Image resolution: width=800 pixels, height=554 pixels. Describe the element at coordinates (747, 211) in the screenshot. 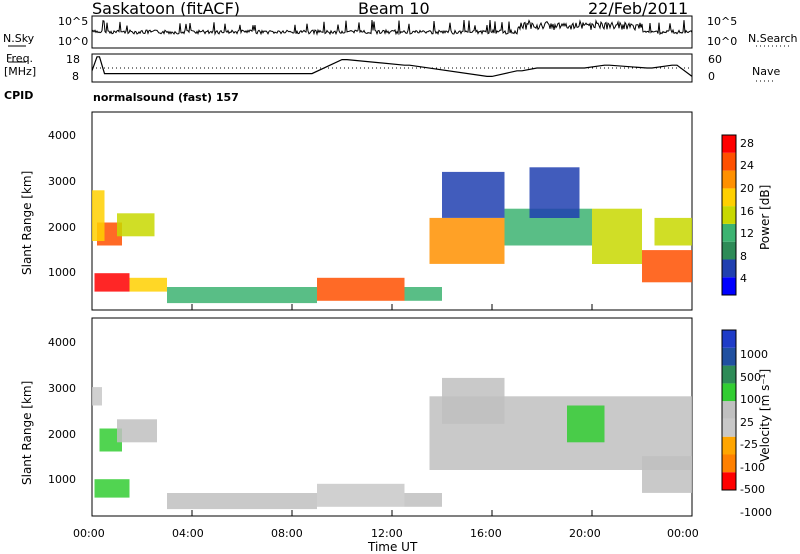

I see `power-cb-tick: 16` at that location.